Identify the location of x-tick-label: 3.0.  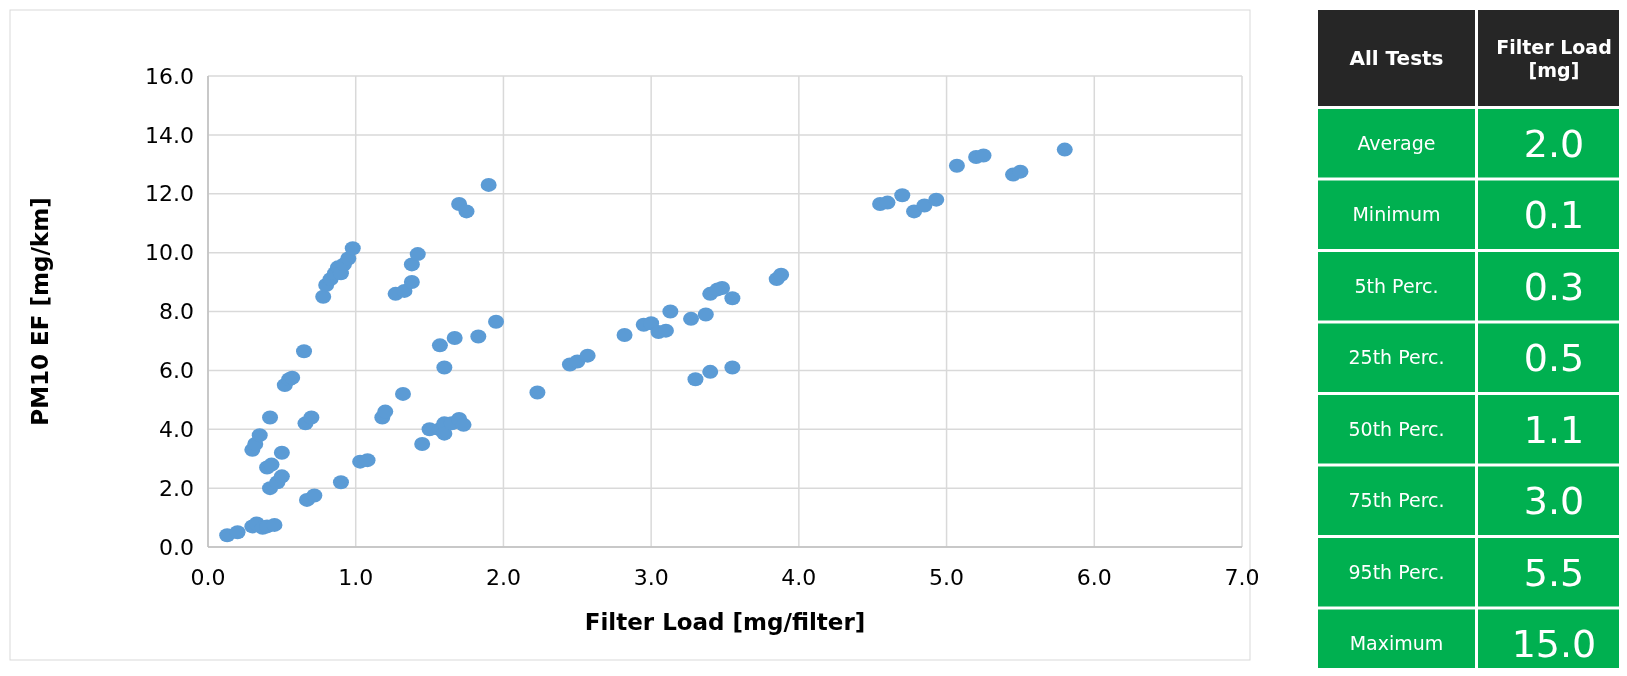
(651, 577).